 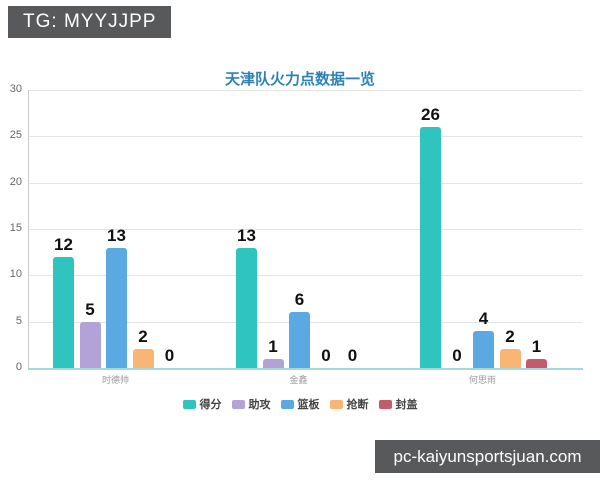 I want to click on legend-item: 抢断, so click(x=349, y=404).